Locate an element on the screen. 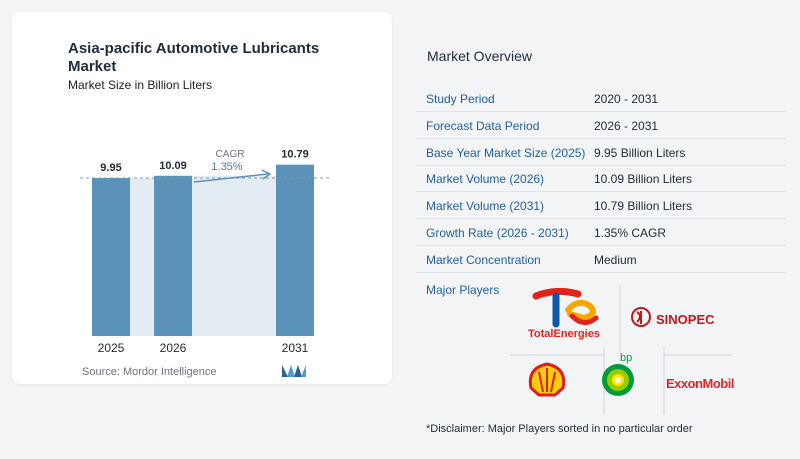  overview-row-value: 10.79 Billion Liters is located at coordinates (643, 206).